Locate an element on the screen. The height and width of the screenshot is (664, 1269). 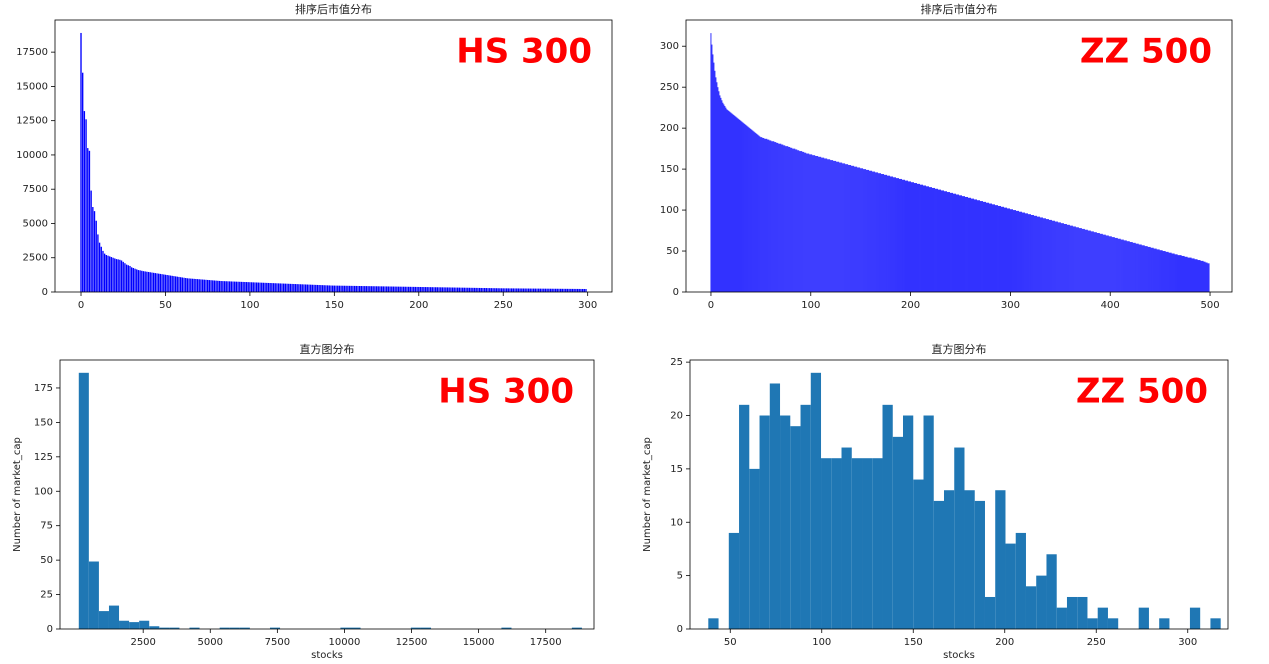
x-axis-label: stocks is located at coordinates (959, 655).